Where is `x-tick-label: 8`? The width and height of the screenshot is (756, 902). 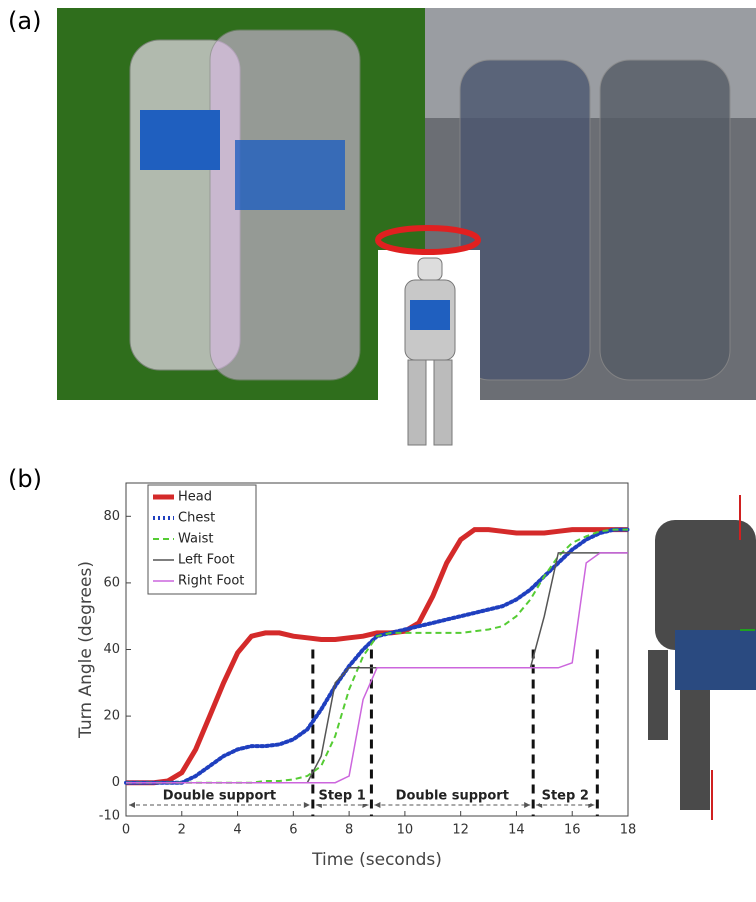
x-tick-label: 8 is located at coordinates (349, 830).